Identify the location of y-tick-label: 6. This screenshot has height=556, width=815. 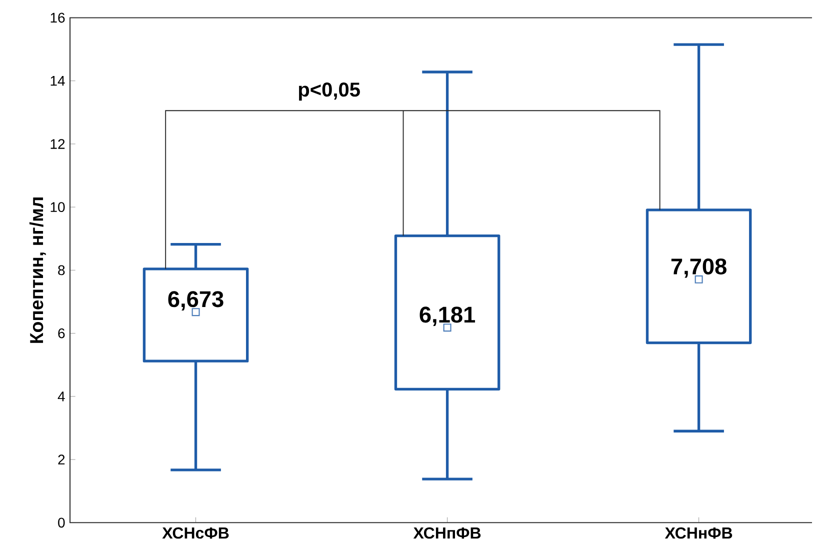
(61, 333).